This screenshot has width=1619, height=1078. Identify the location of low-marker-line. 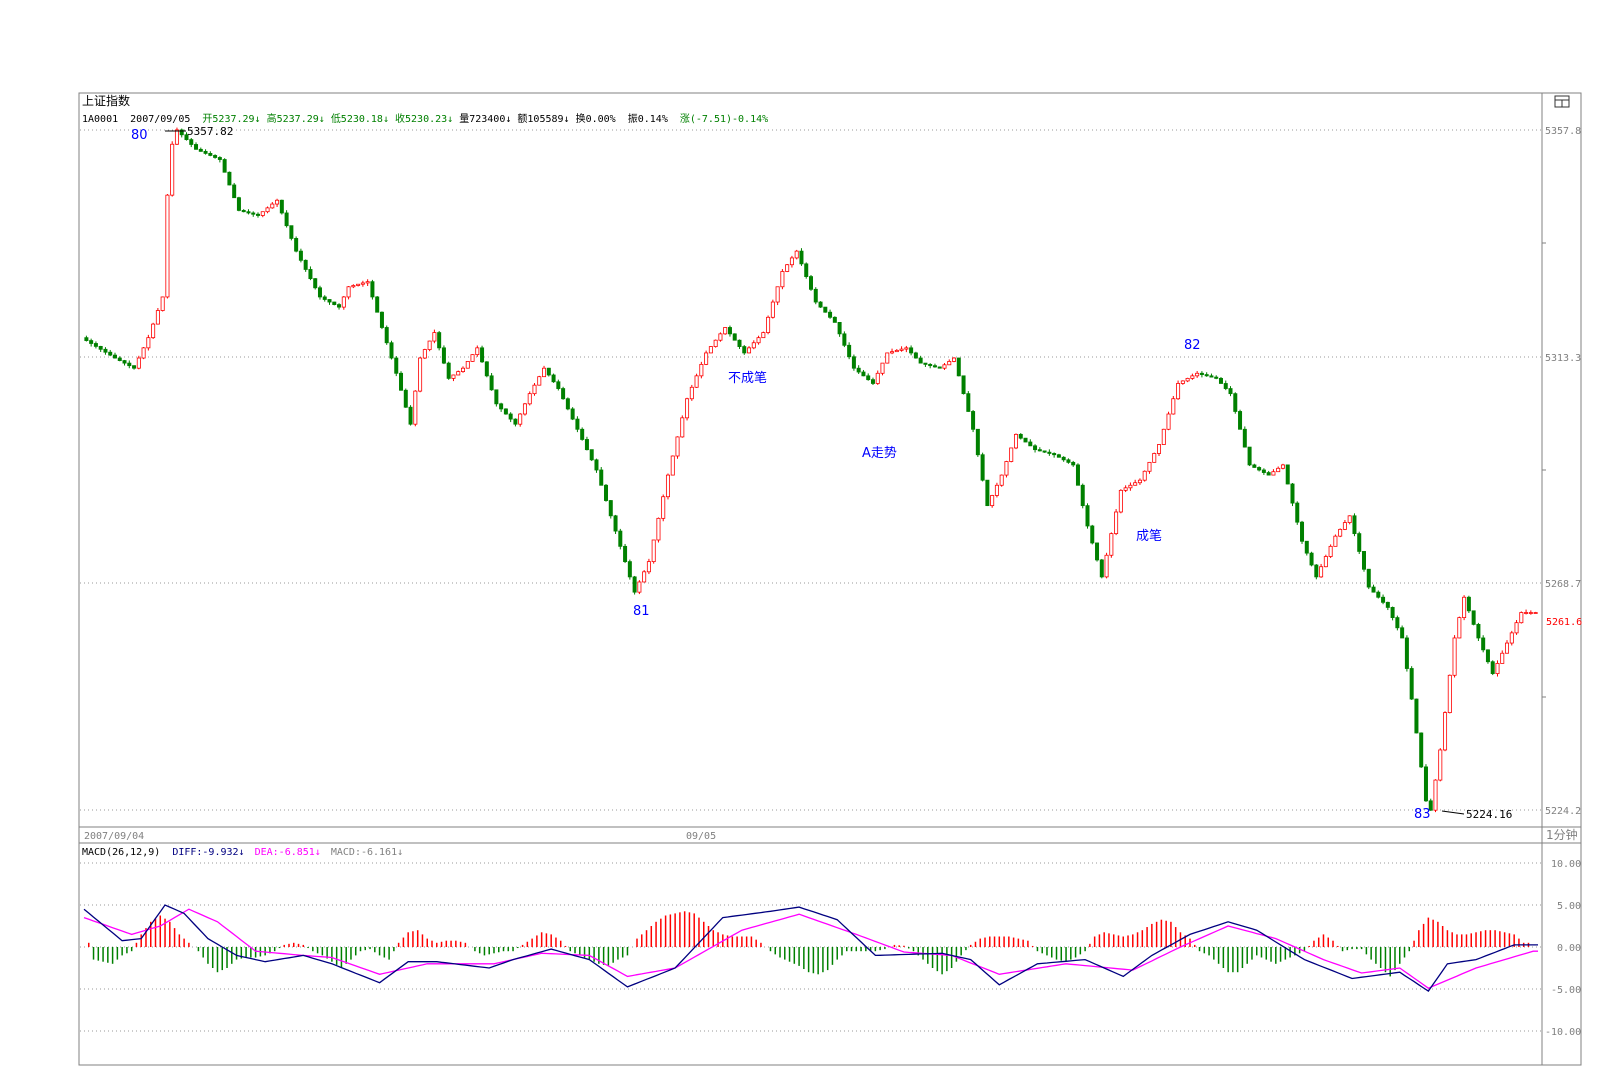
(1453, 812).